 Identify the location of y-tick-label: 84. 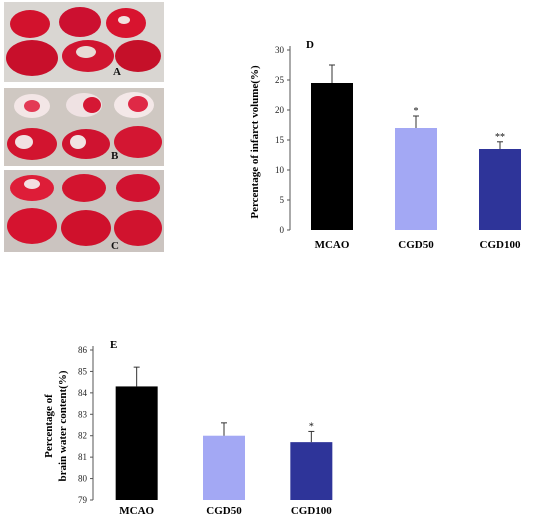
(83, 393).